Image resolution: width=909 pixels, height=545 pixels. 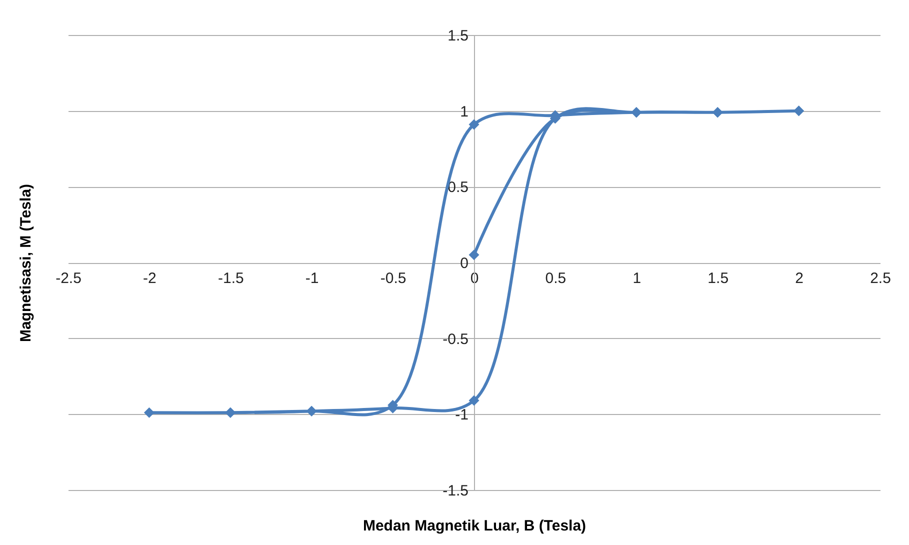 I want to click on x-axis-title: Medan Magnetik Luar, B (Tesla), so click(x=474, y=526).